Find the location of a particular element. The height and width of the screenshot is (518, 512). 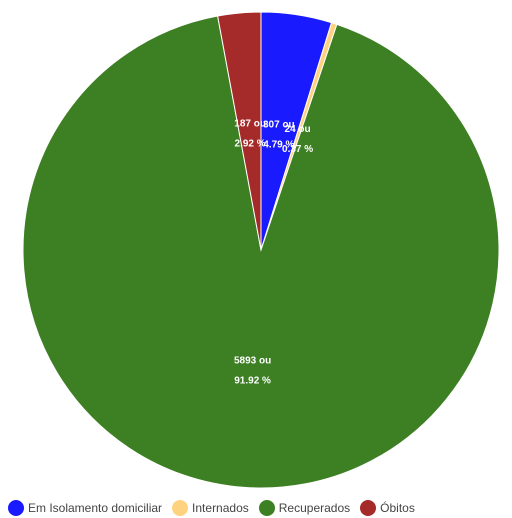

slice-label-recuperados: 5893 ou 91.92 % is located at coordinates (252, 371).